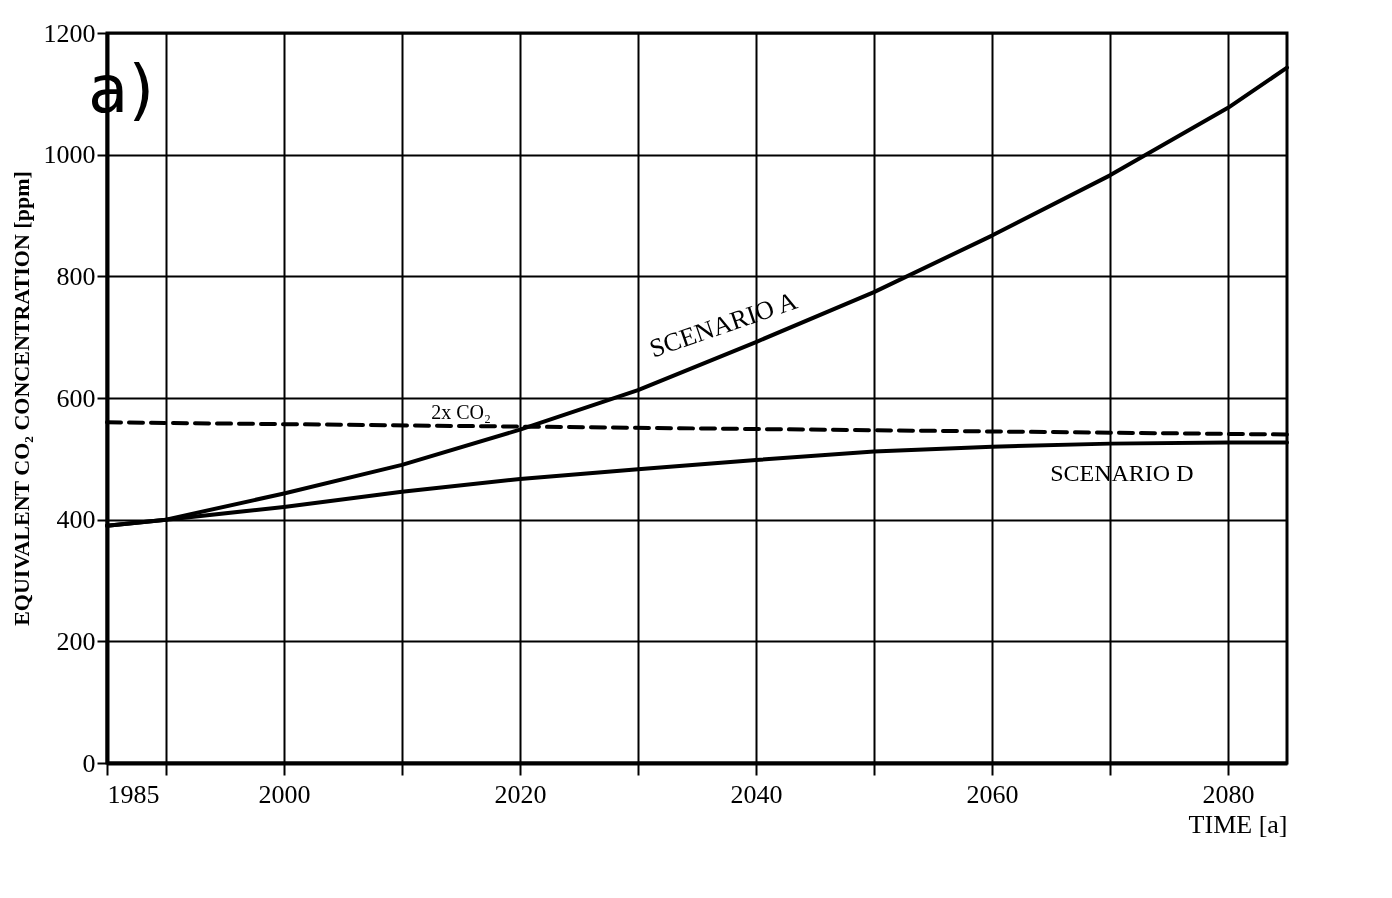 This screenshot has height=898, width=1392. Describe the element at coordinates (21, 398) in the screenshot. I see `y-axis-title: EQUIVALENT CO₂ CONCENTRATION [ppm]` at that location.